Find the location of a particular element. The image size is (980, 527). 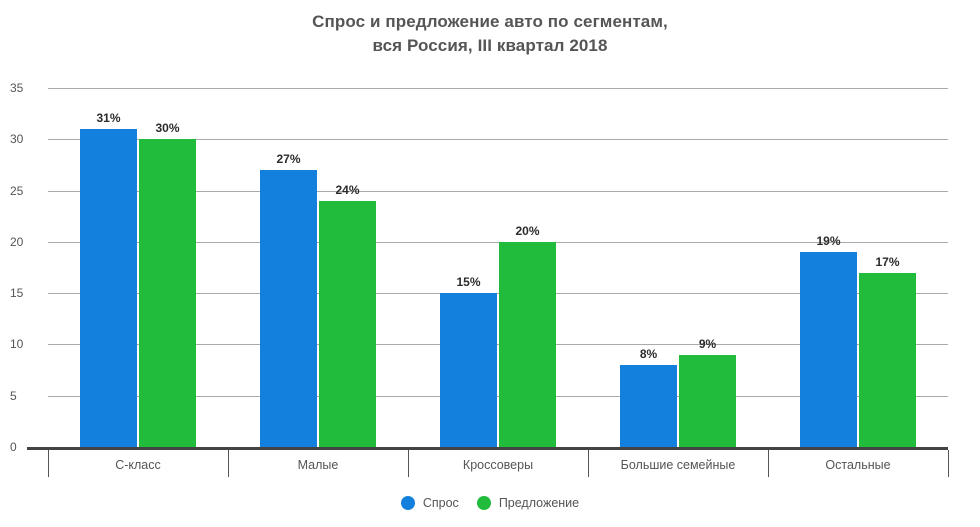

legend-item: Спрос is located at coordinates (429, 503).